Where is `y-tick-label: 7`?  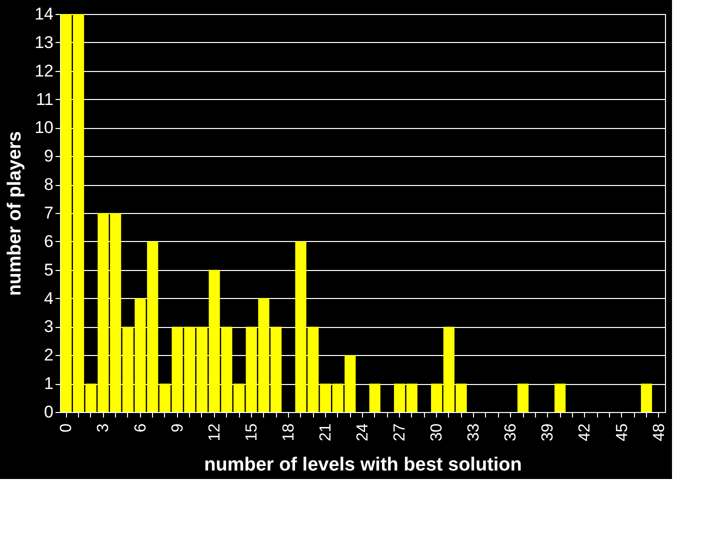 y-tick-label: 7 is located at coordinates (49, 213).